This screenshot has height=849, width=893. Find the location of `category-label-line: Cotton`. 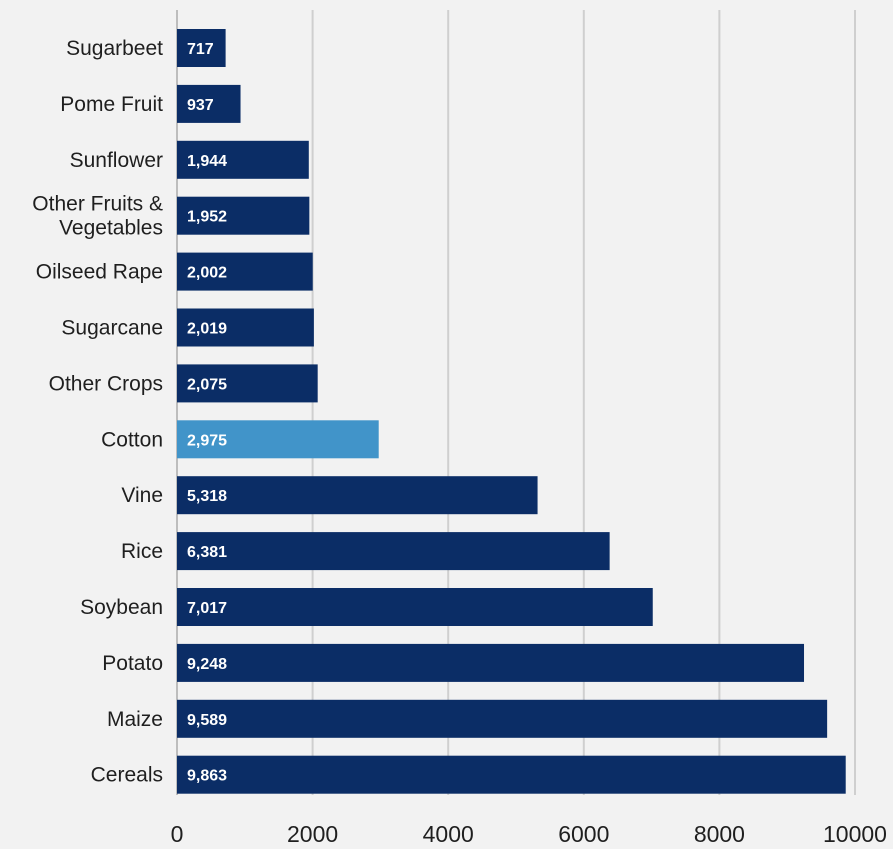

category-label-line: Cotton is located at coordinates (132, 439).